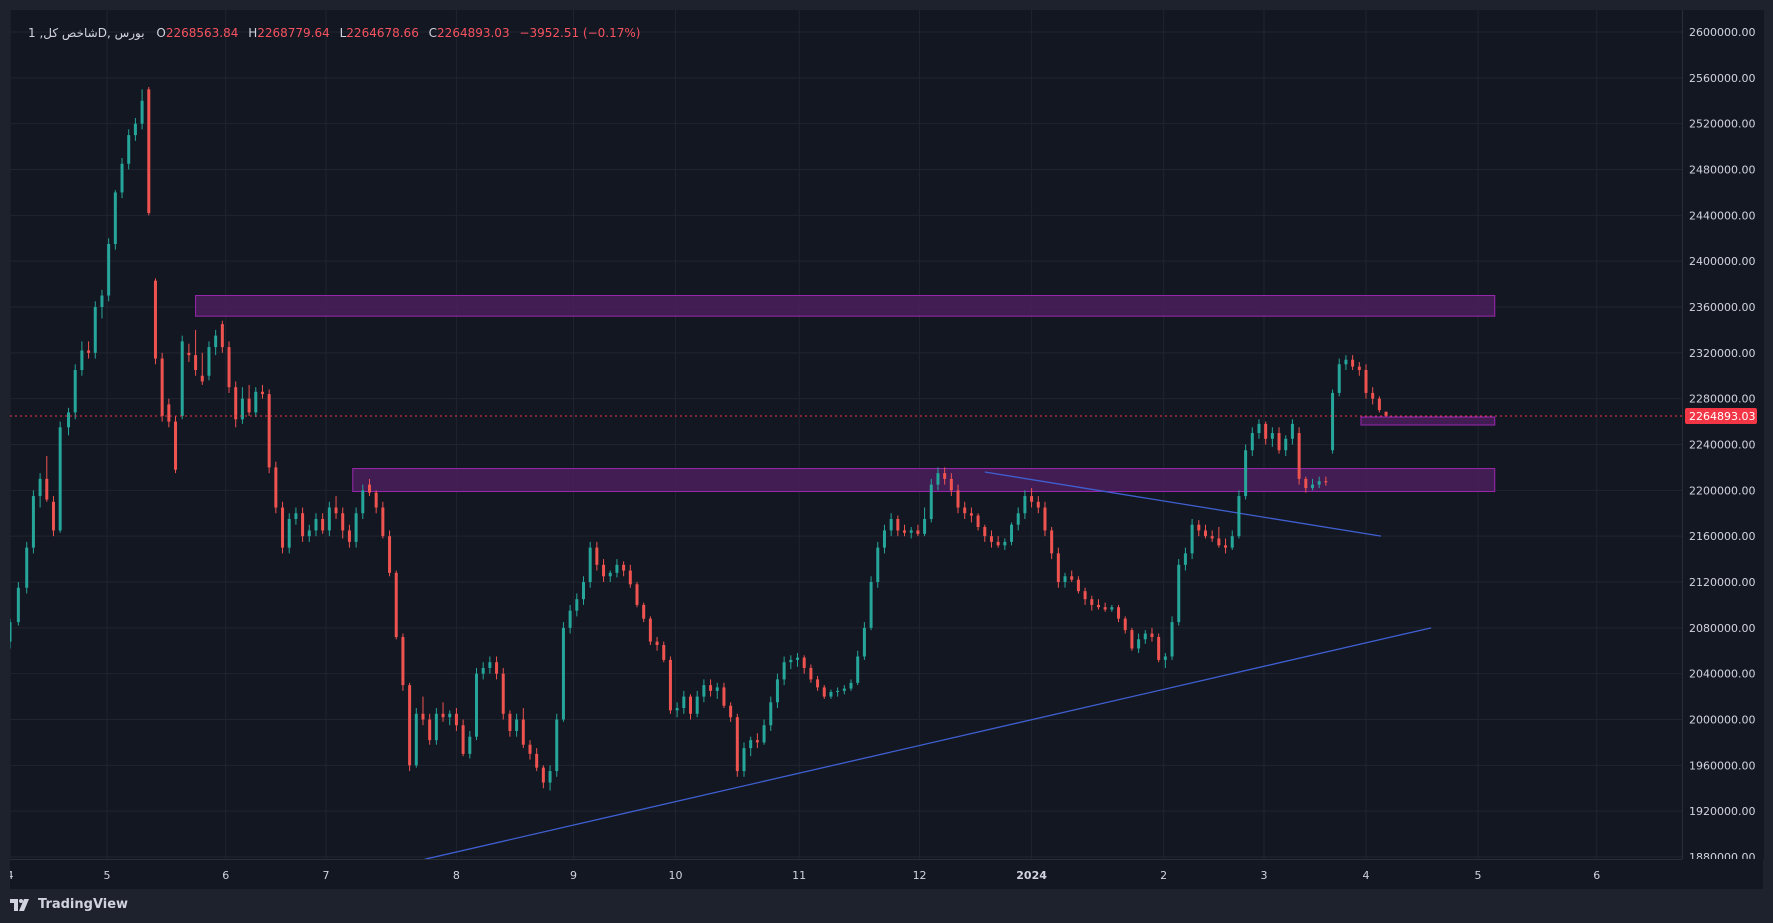  What do you see at coordinates (86, 33) in the screenshot?
I see `symbol-name: شاخص کل, 1D, بورس` at bounding box center [86, 33].